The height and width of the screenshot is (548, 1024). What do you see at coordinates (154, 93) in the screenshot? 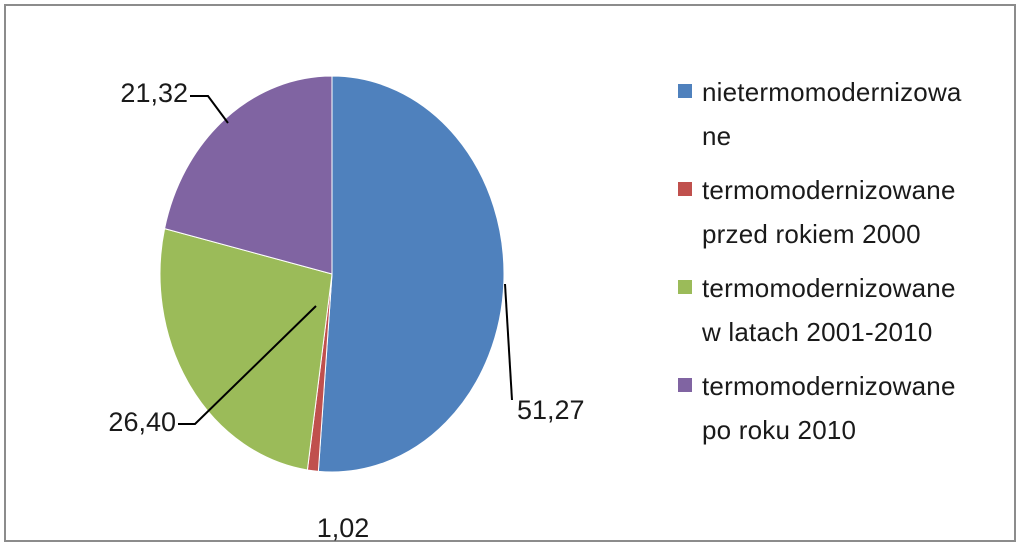
I see `data-label-po-2010: 21,32` at bounding box center [154, 93].